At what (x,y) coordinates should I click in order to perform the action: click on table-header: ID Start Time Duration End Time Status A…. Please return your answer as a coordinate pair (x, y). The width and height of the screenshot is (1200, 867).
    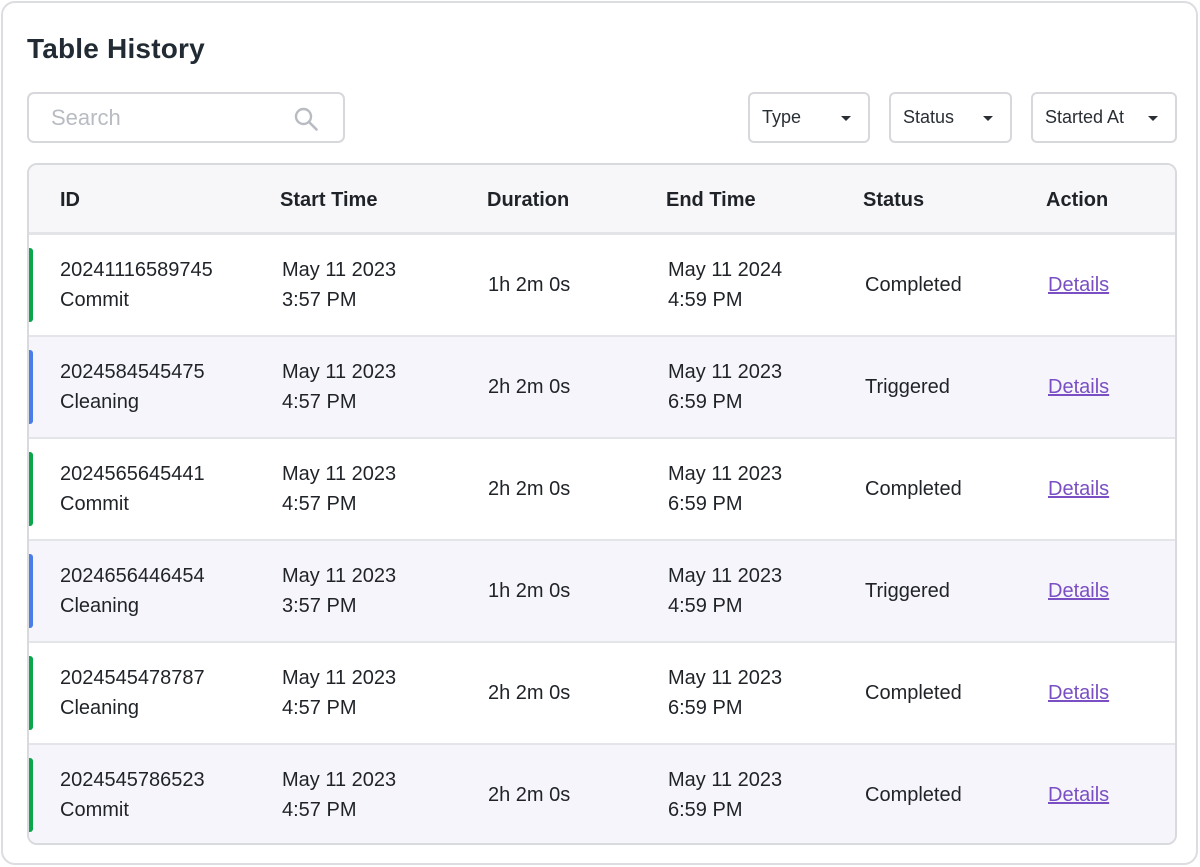
    Looking at the image, I should click on (602, 200).